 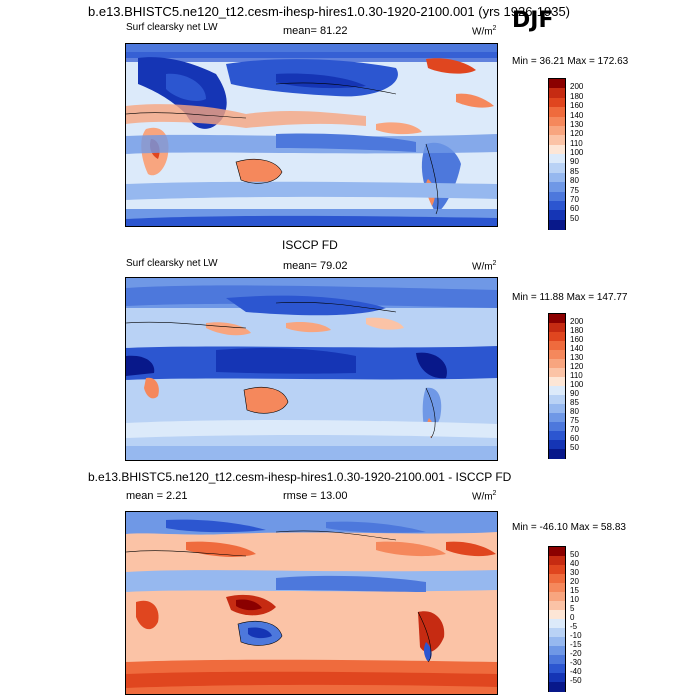 I want to click on colorbar-tick-label: 40, so click(x=574, y=563).